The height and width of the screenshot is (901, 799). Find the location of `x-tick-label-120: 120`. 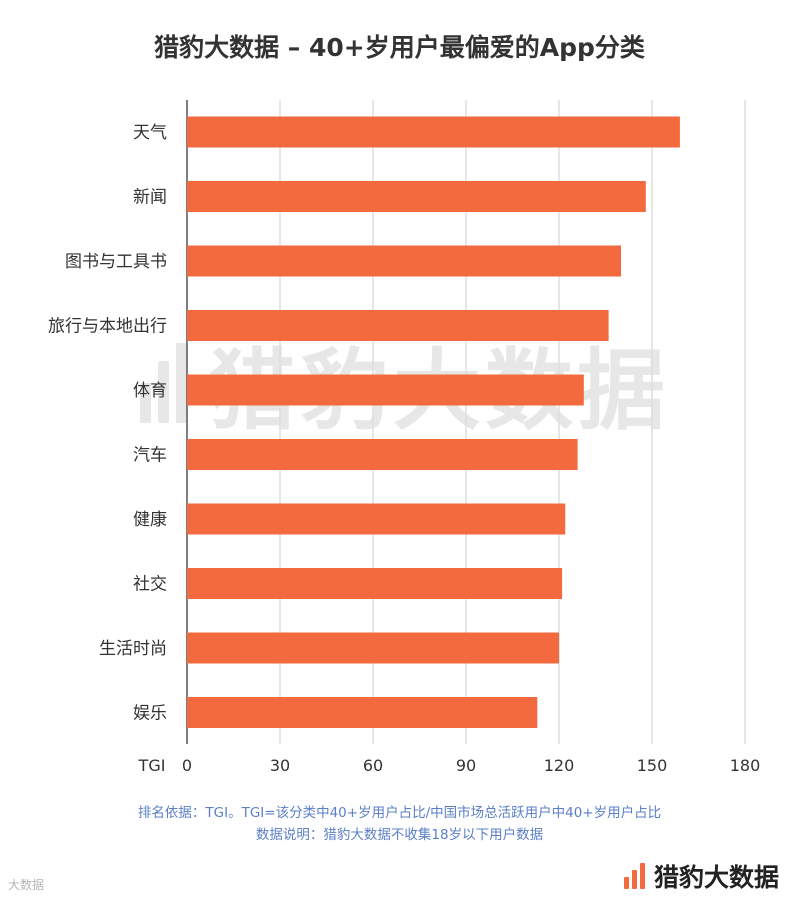

x-tick-label-120: 120 is located at coordinates (559, 765).